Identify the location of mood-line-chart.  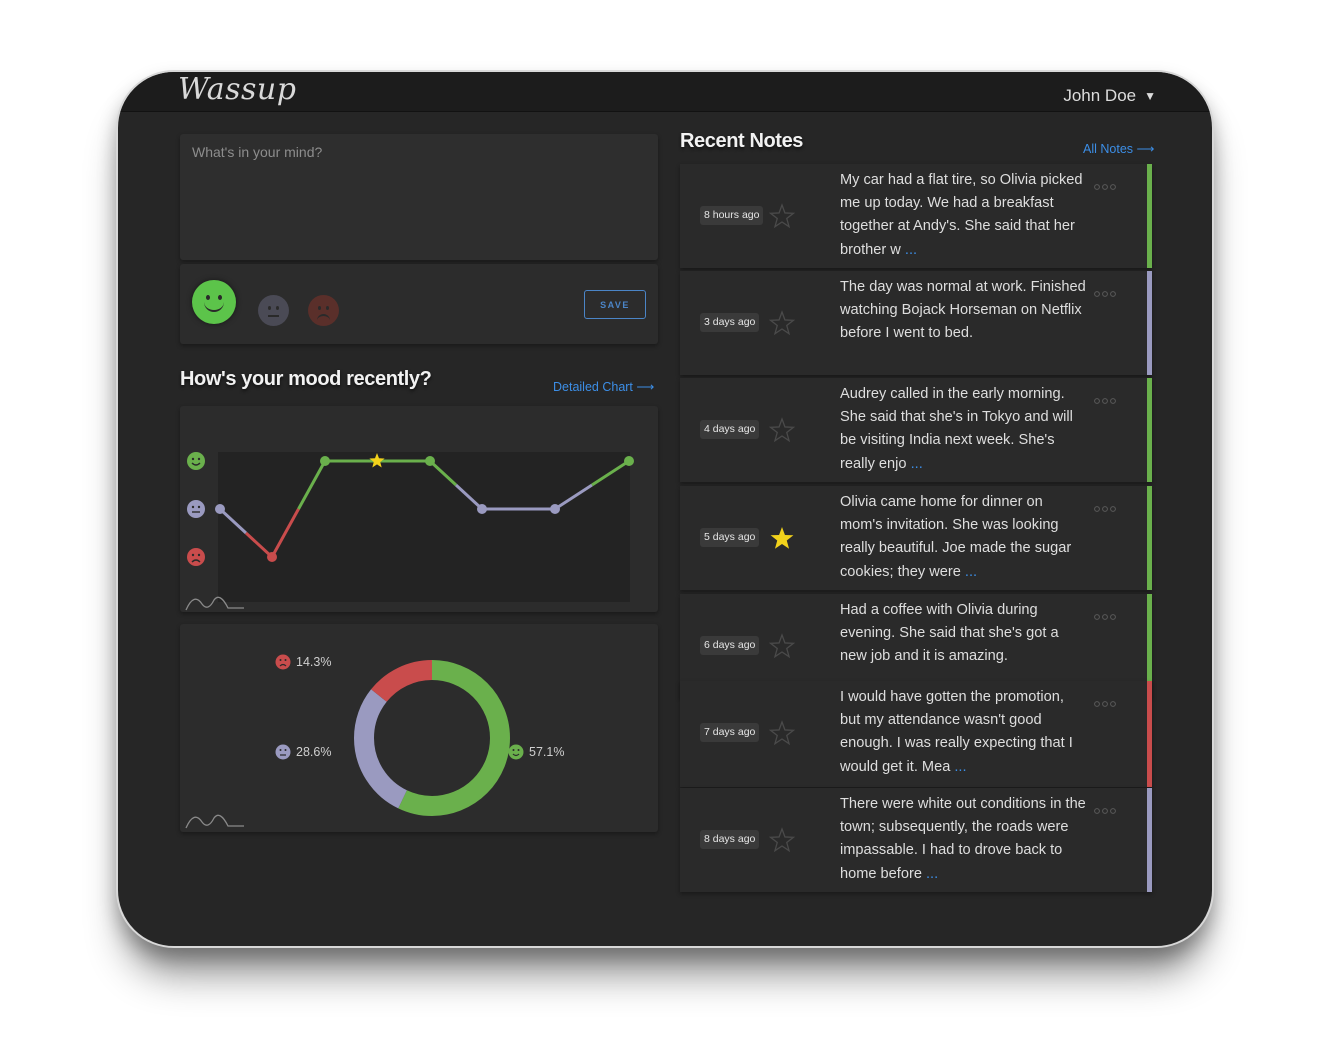
(419, 509).